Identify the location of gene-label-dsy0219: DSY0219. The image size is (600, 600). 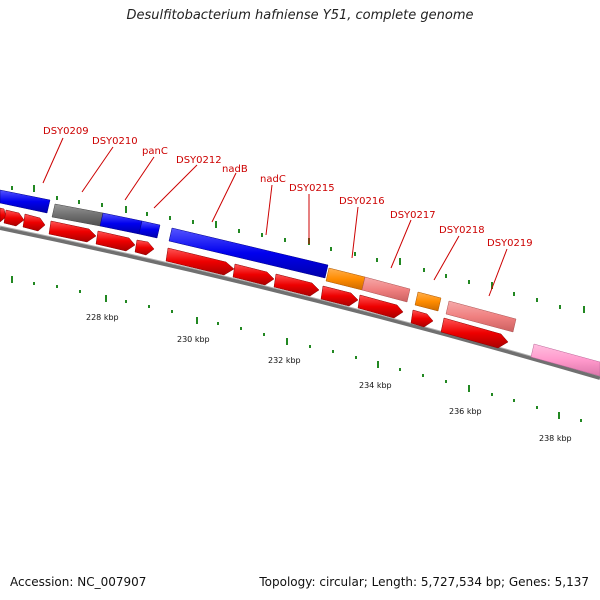
(510, 243).